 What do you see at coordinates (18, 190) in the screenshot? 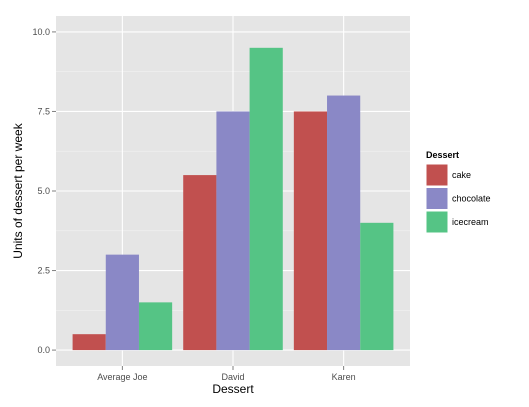
I see `y-axis-title: Units of dessert per week` at bounding box center [18, 190].